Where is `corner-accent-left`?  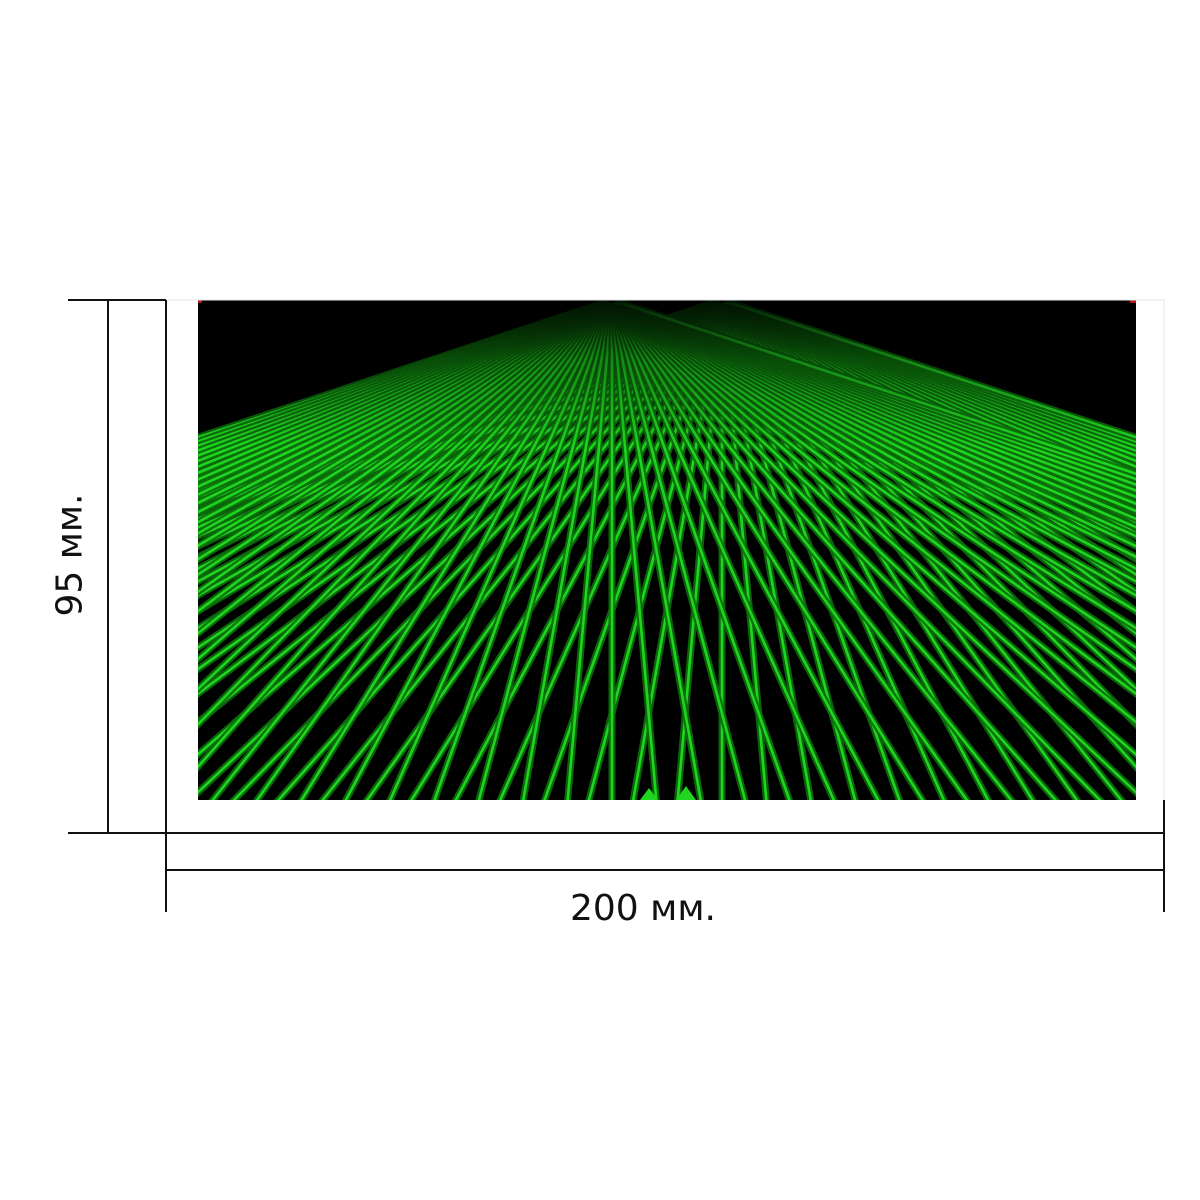 corner-accent-left is located at coordinates (200, 301).